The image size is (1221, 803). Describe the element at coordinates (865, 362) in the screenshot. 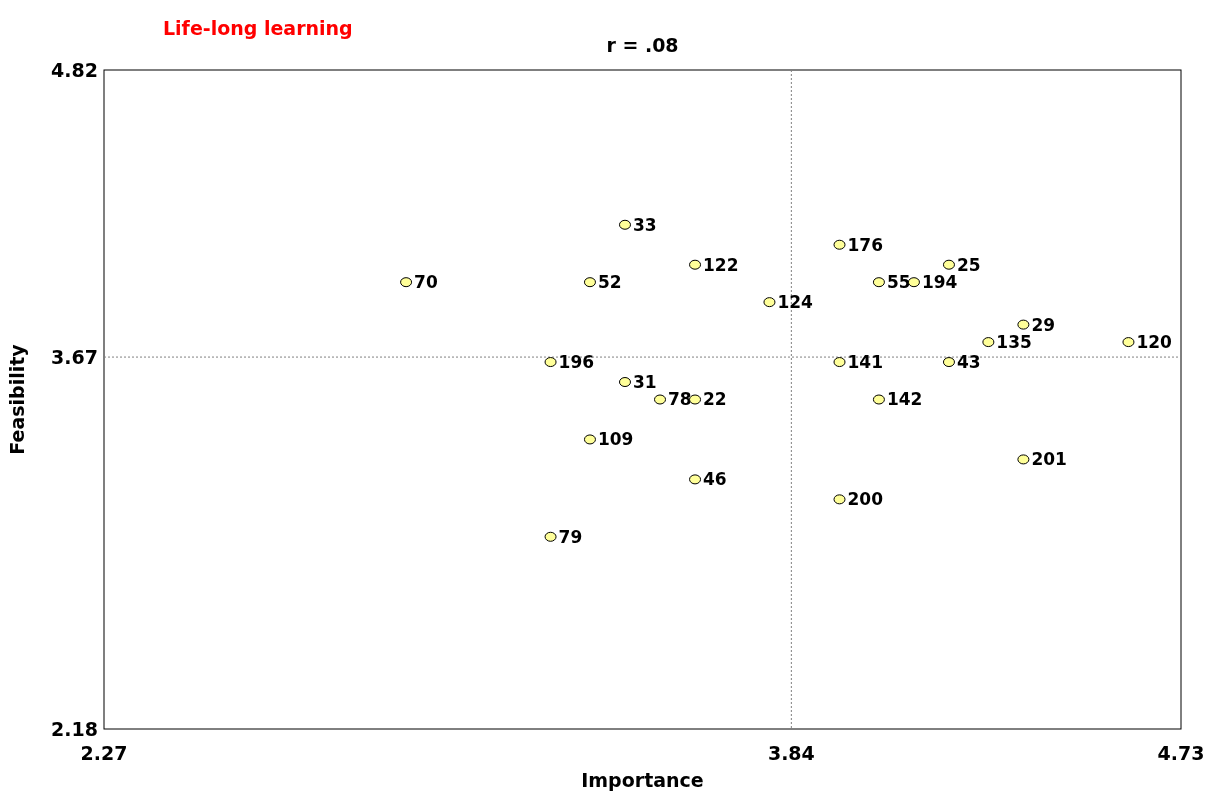

I see `annotation: 141` at that location.